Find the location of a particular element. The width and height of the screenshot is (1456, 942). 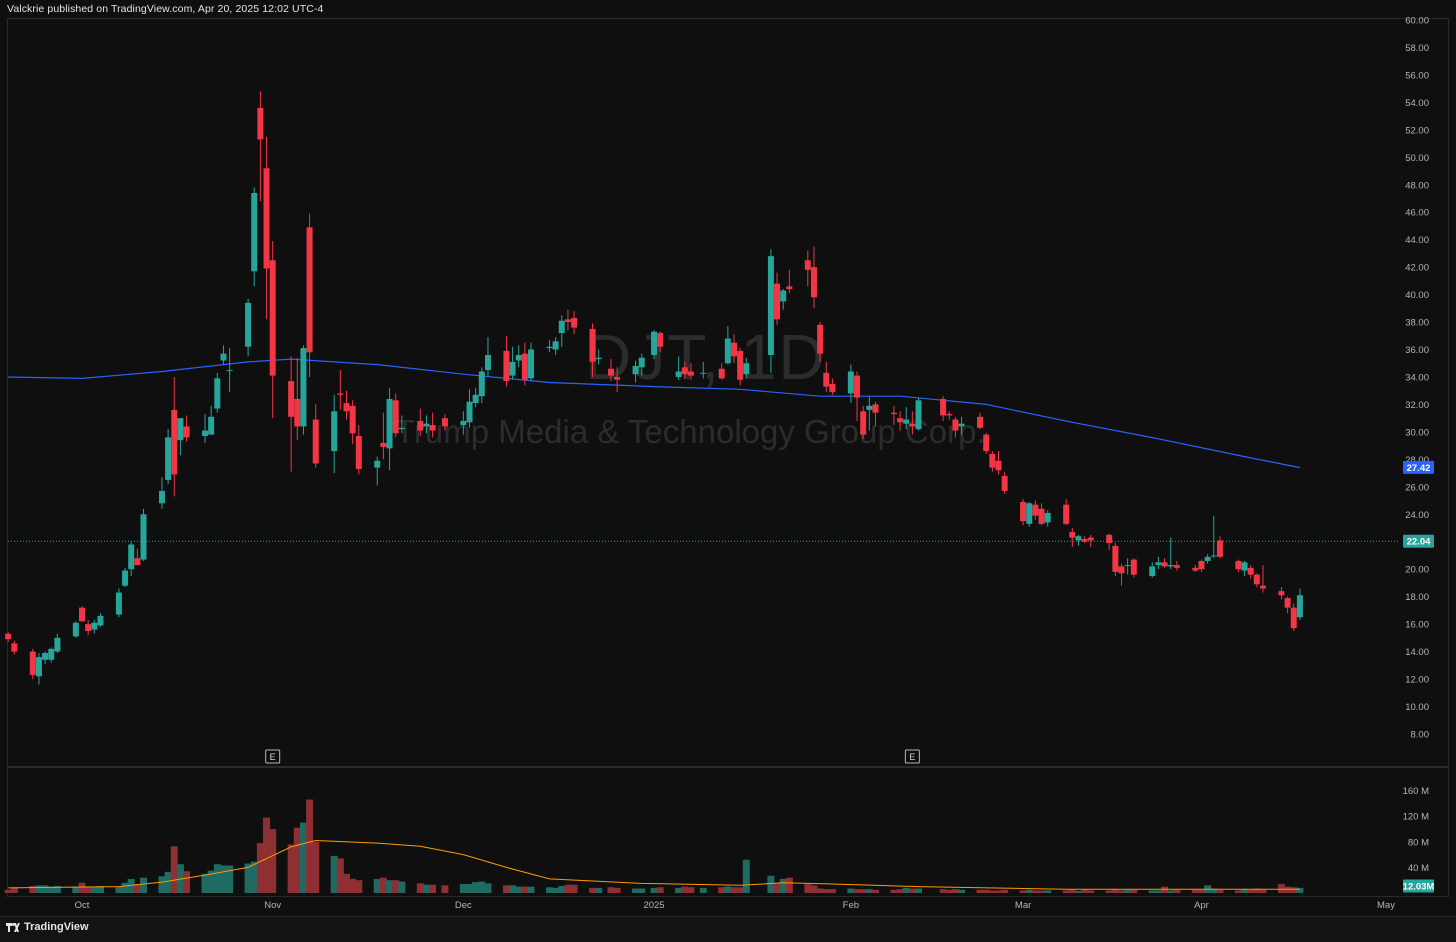

brand: TradingView is located at coordinates (47, 927).